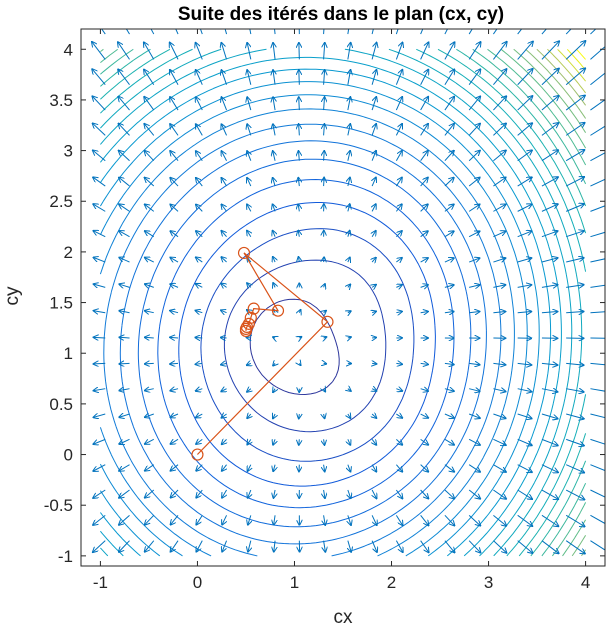 The height and width of the screenshot is (629, 613). What do you see at coordinates (68, 252) in the screenshot?
I see `y-tick-label-6: 2` at bounding box center [68, 252].